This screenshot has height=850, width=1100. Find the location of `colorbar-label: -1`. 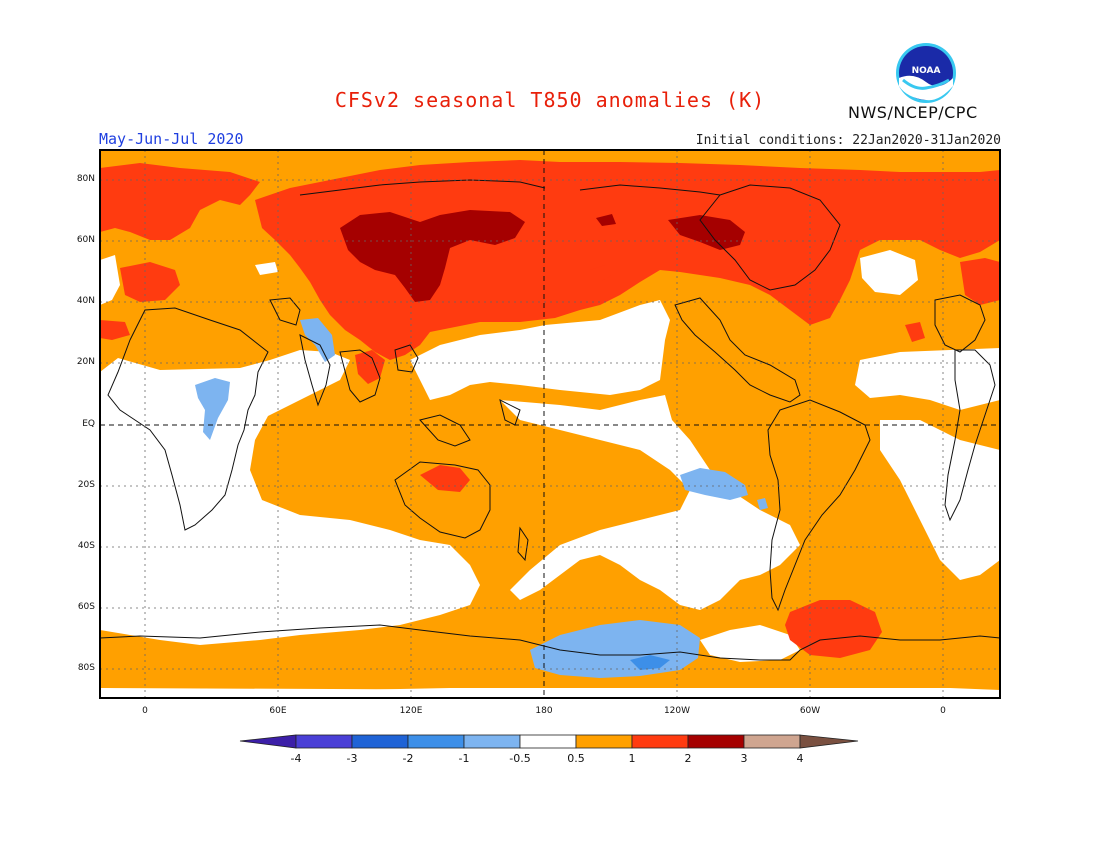

colorbar-label: -1 is located at coordinates (464, 758).